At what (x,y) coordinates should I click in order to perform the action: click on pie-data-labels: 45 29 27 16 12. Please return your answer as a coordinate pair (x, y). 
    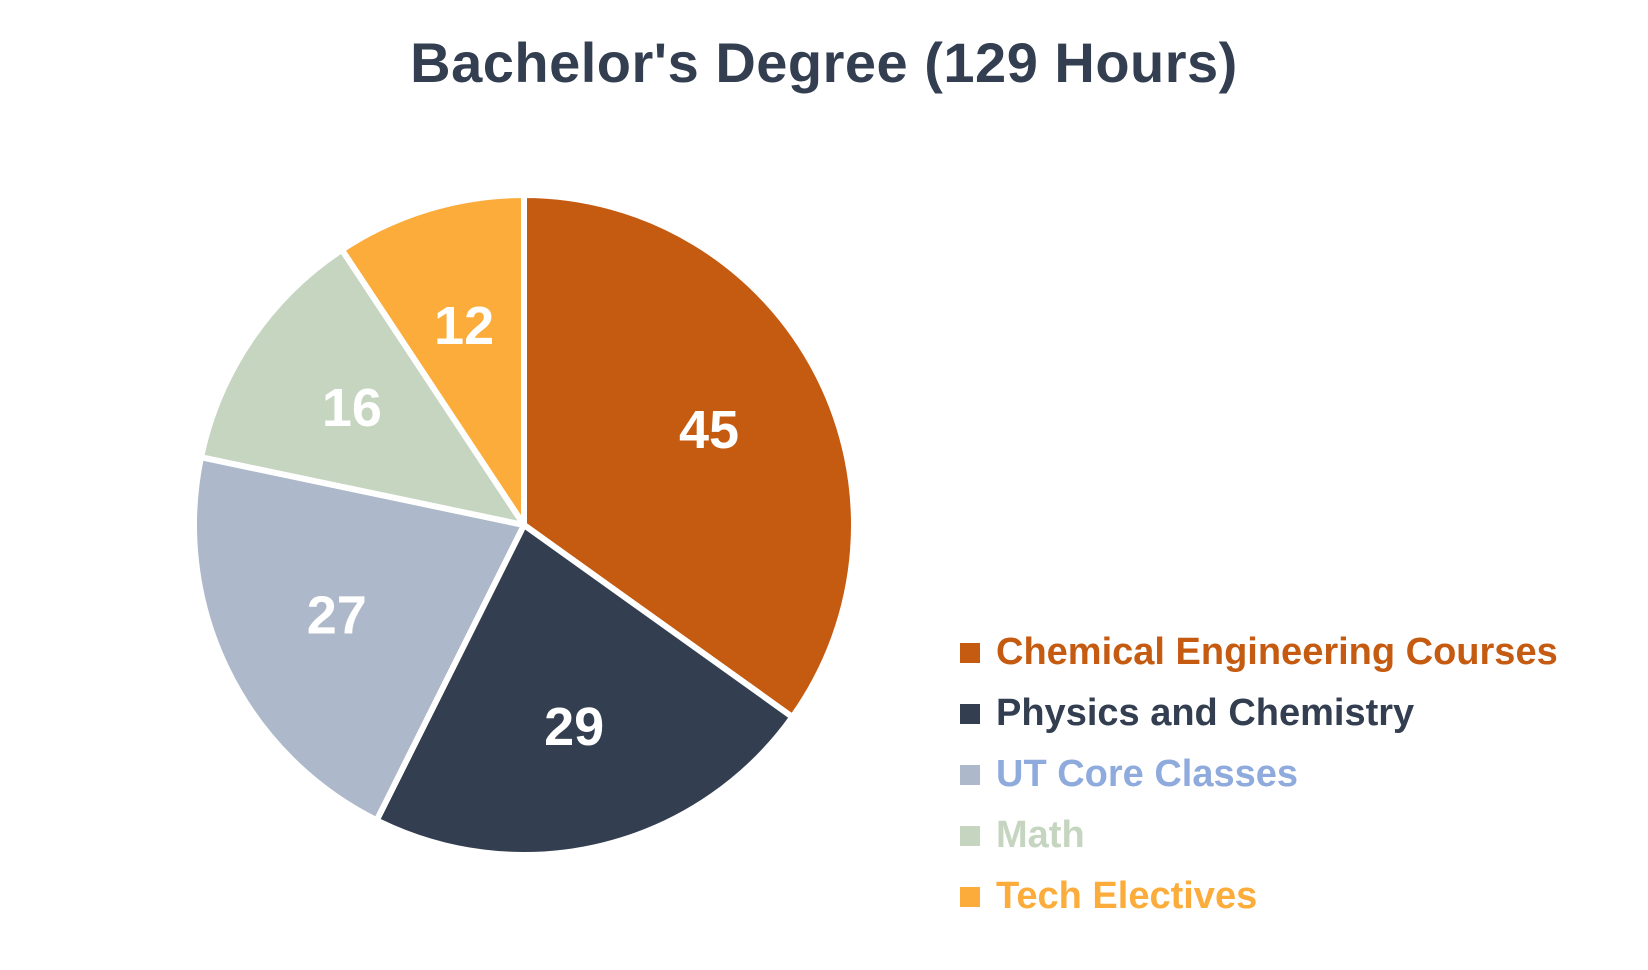
    Looking at the image, I should click on (523, 526).